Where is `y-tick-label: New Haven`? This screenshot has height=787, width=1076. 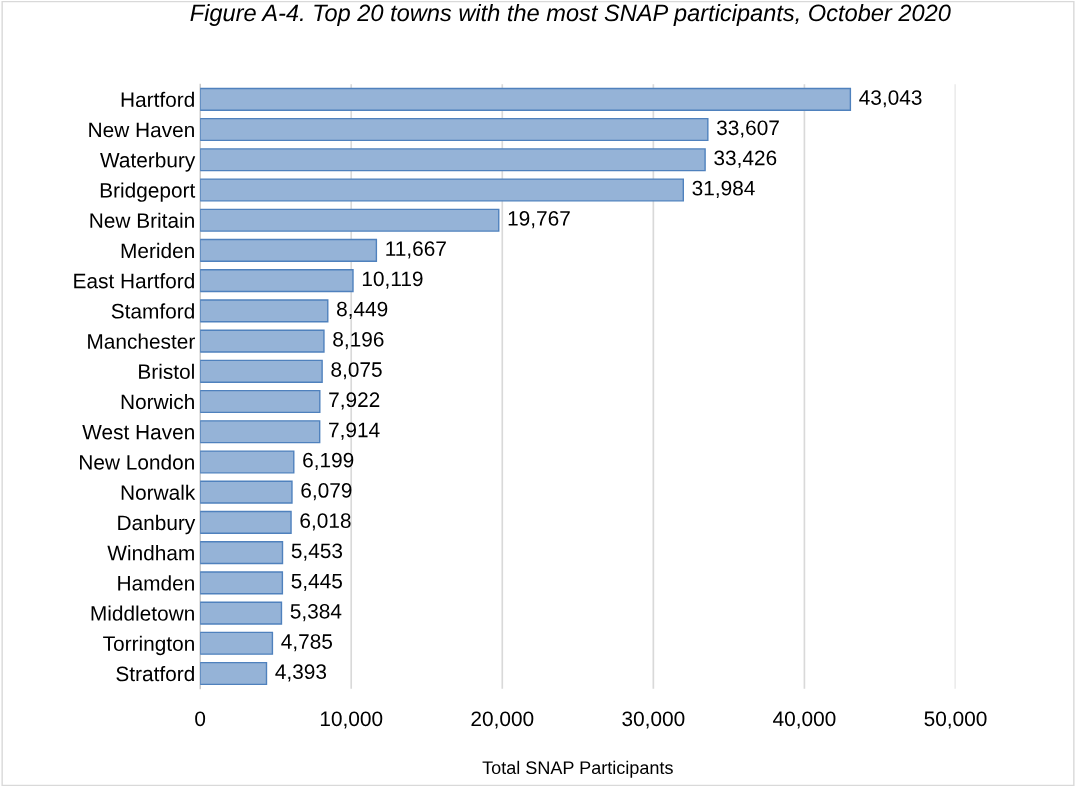
y-tick-label: New Haven is located at coordinates (141, 130).